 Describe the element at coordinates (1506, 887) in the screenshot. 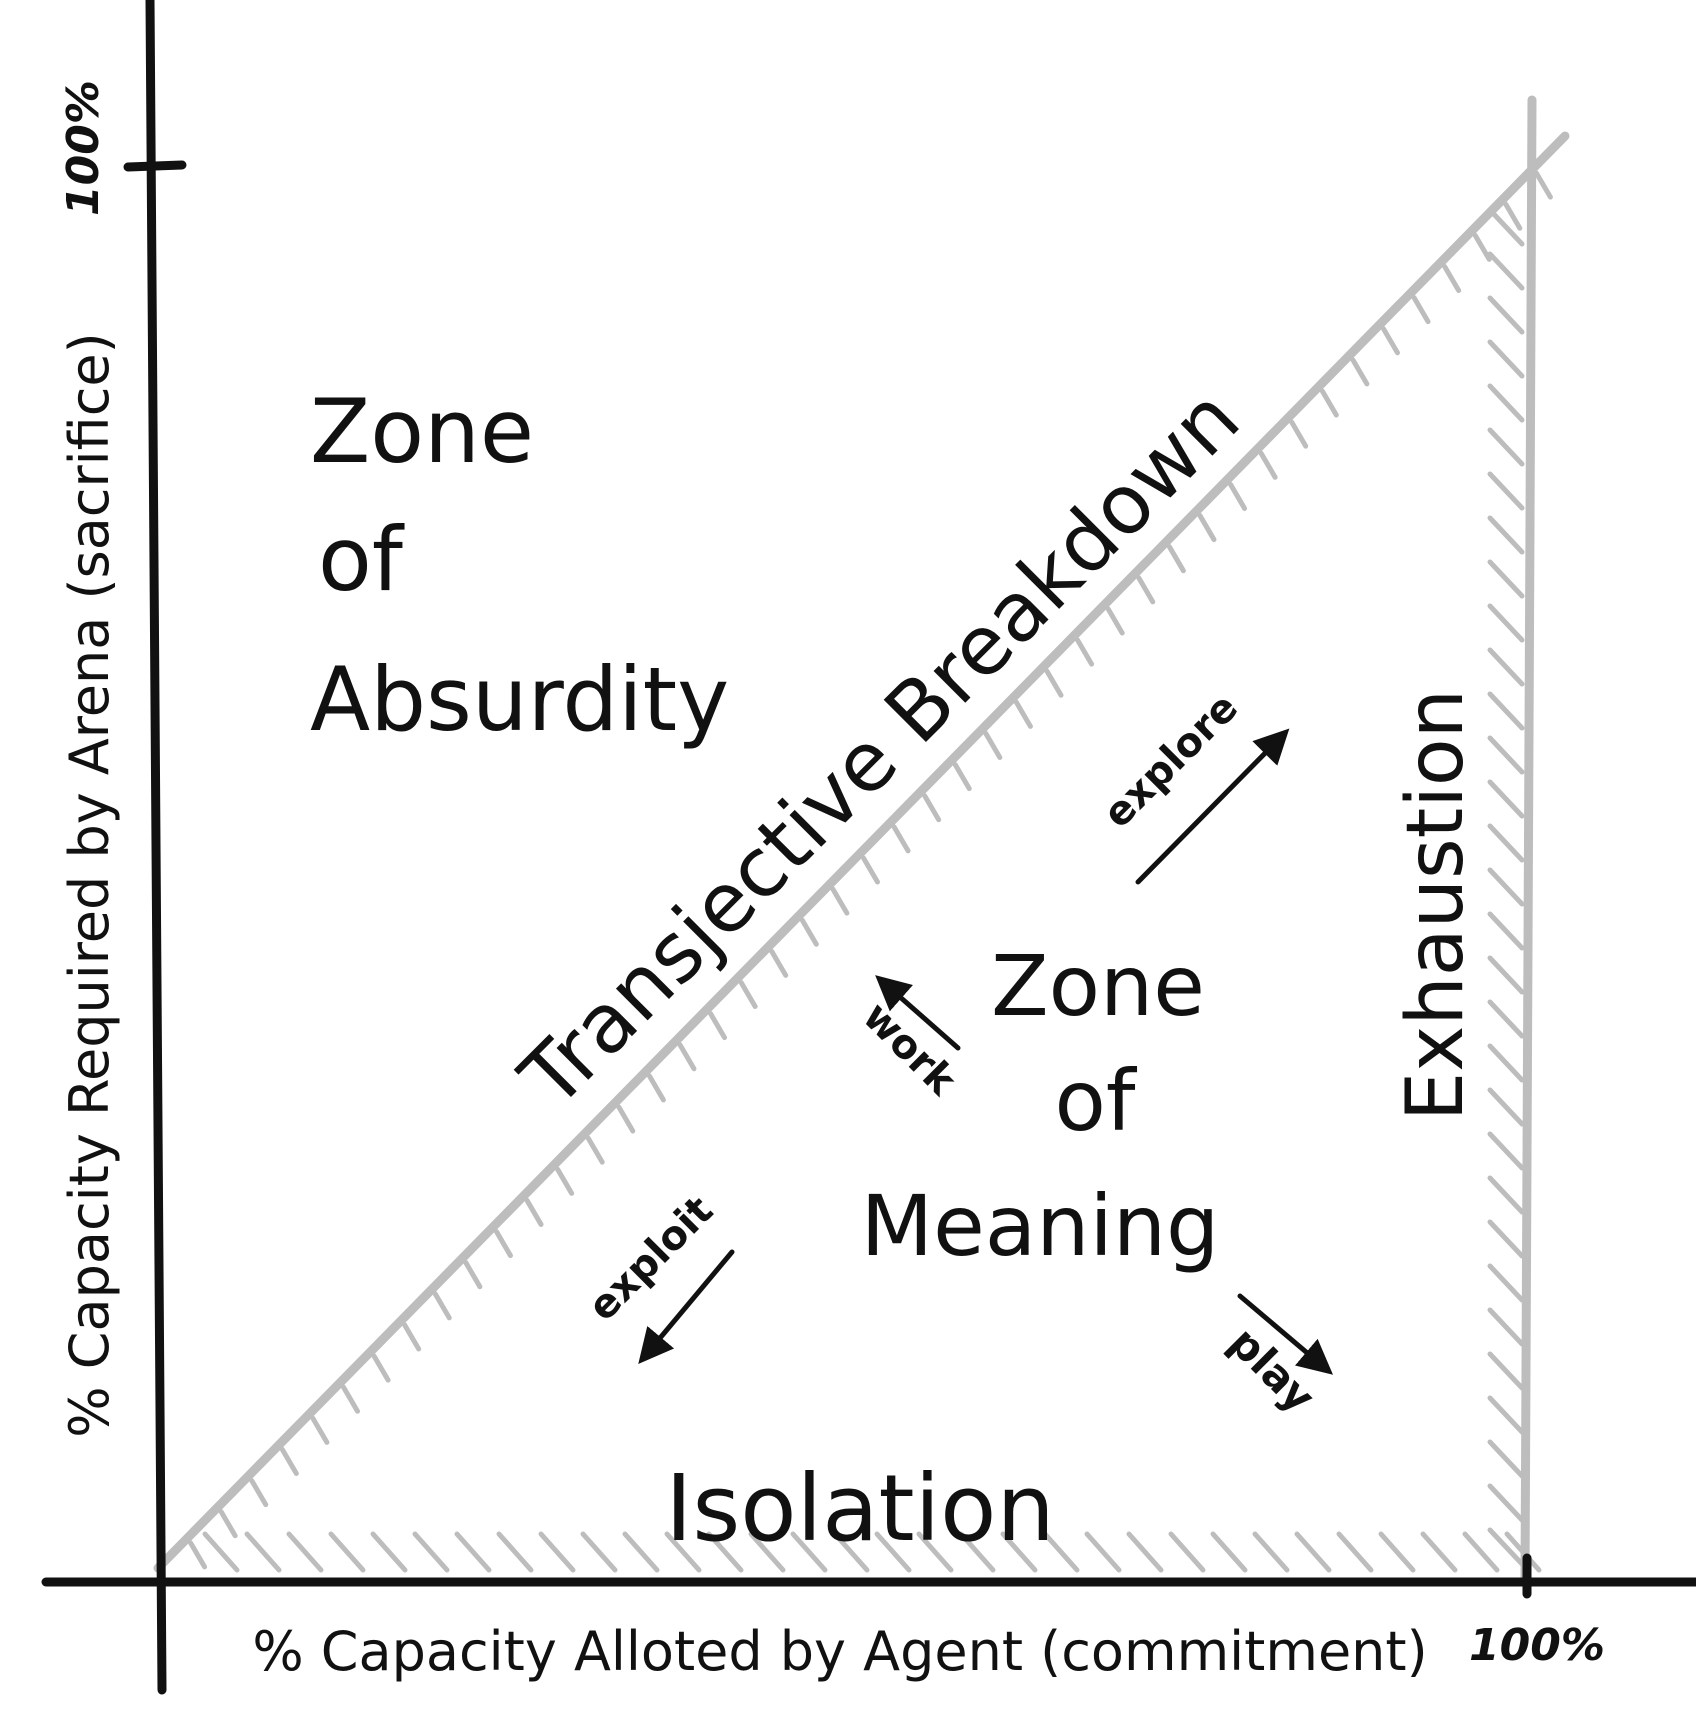

I see `right-boundary-hatching` at that location.